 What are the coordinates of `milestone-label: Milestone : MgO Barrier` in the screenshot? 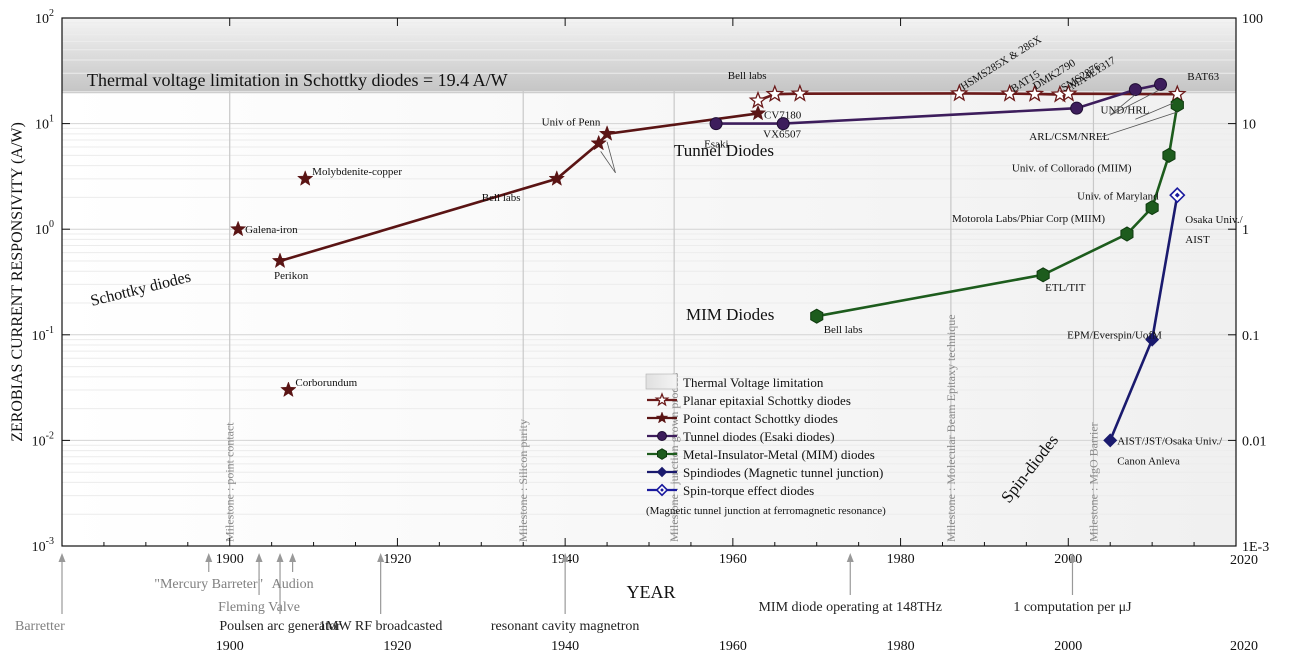 It's located at (1093, 482).